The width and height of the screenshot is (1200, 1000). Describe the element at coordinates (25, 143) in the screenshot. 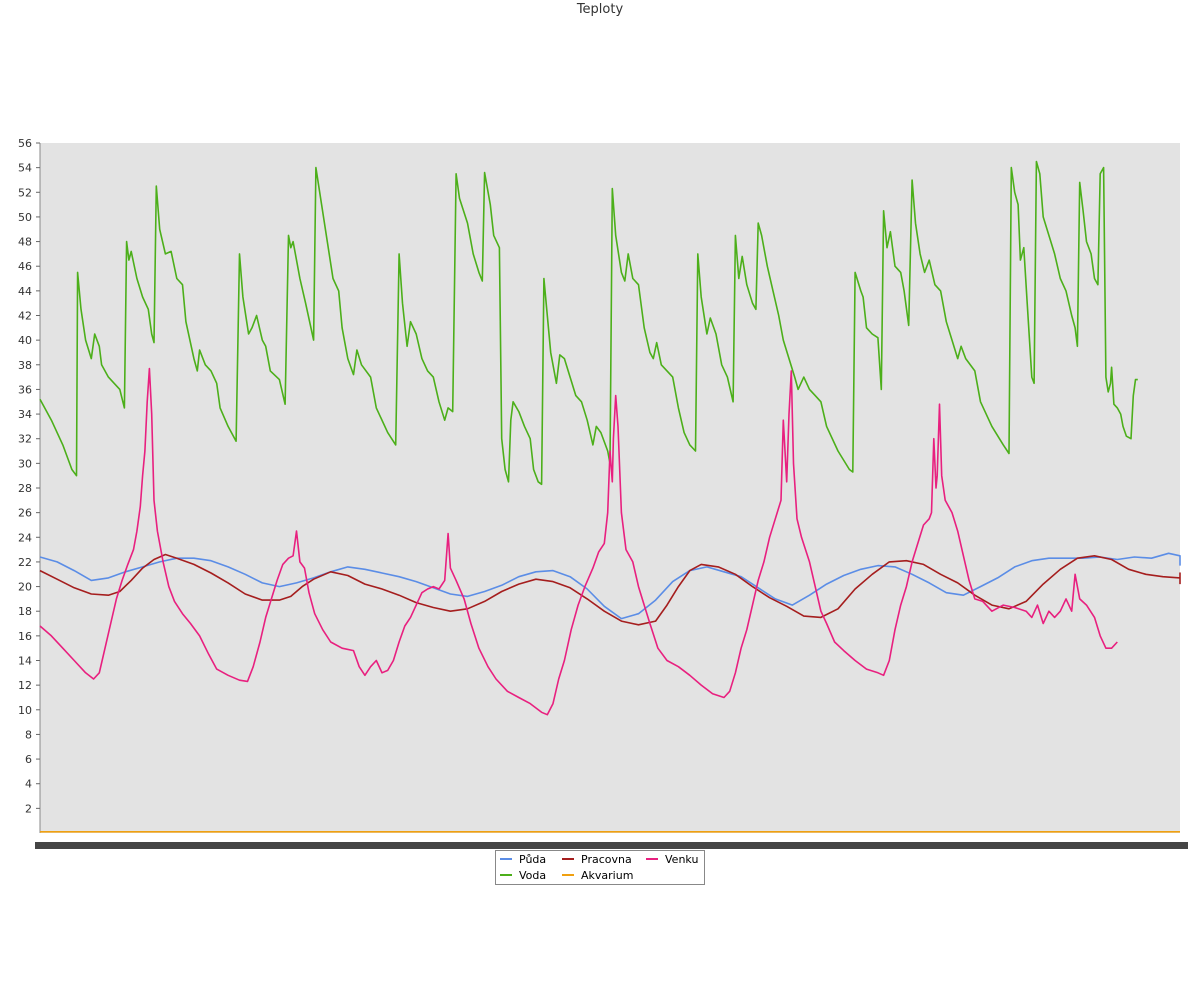

I see `y-tick-label: 56` at that location.